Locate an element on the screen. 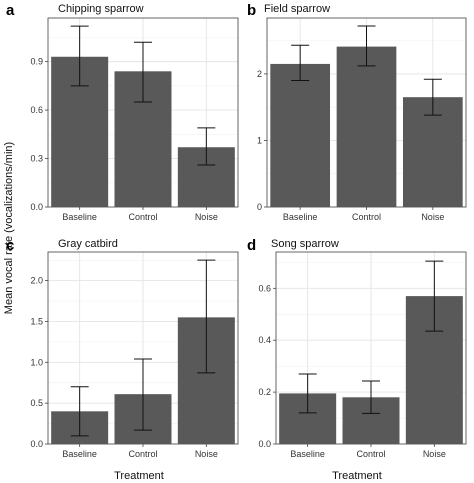 The image size is (474, 483). y-tick-label: 0.9 is located at coordinates (36, 62).